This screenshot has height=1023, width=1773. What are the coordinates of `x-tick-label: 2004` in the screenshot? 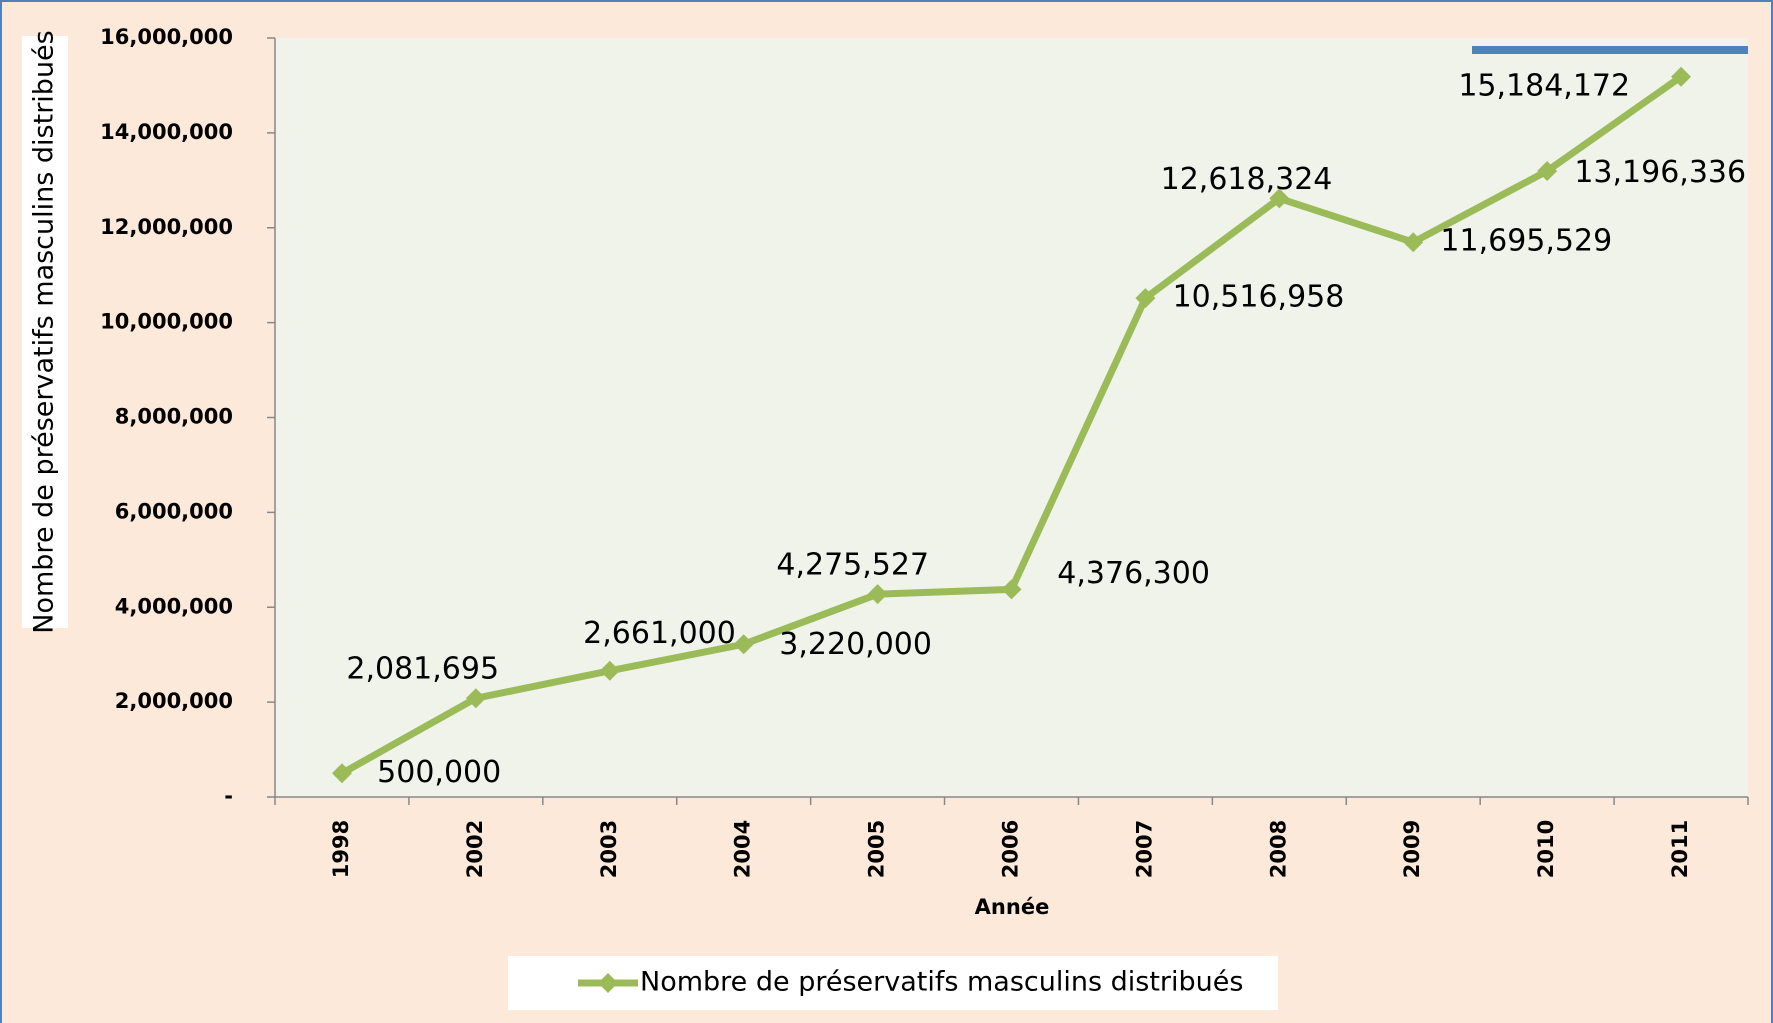 It's located at (743, 849).